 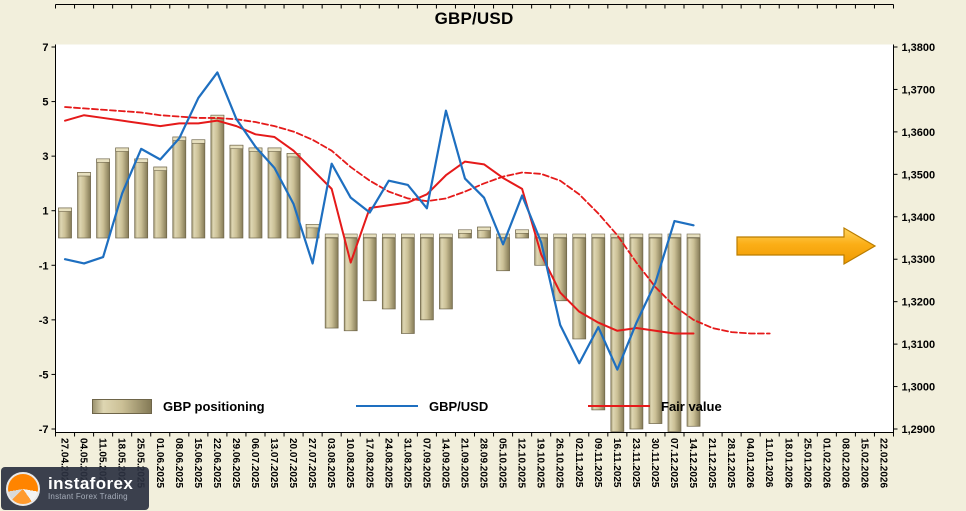 What do you see at coordinates (502, 463) in the screenshot?
I see `svg-text: 05.10.2025` at bounding box center [502, 463].